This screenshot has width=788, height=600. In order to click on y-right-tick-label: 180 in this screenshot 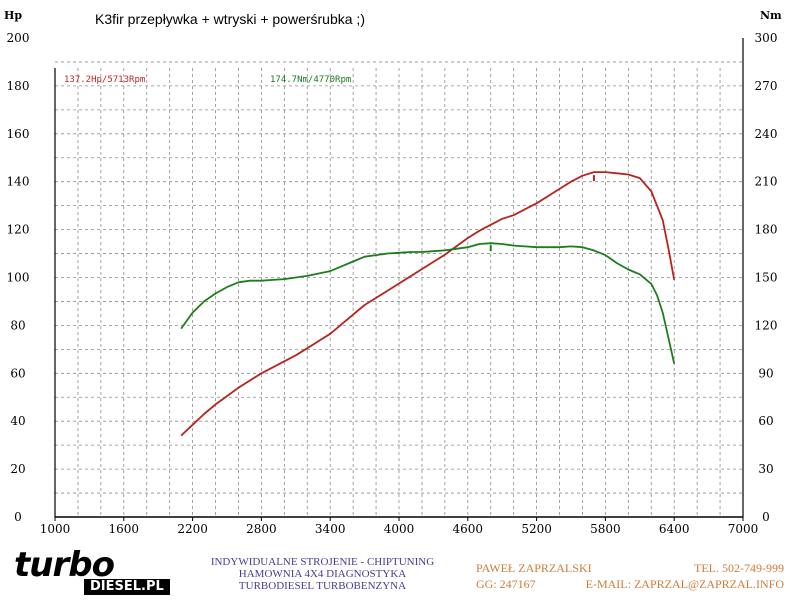, I will do `click(766, 230)`.